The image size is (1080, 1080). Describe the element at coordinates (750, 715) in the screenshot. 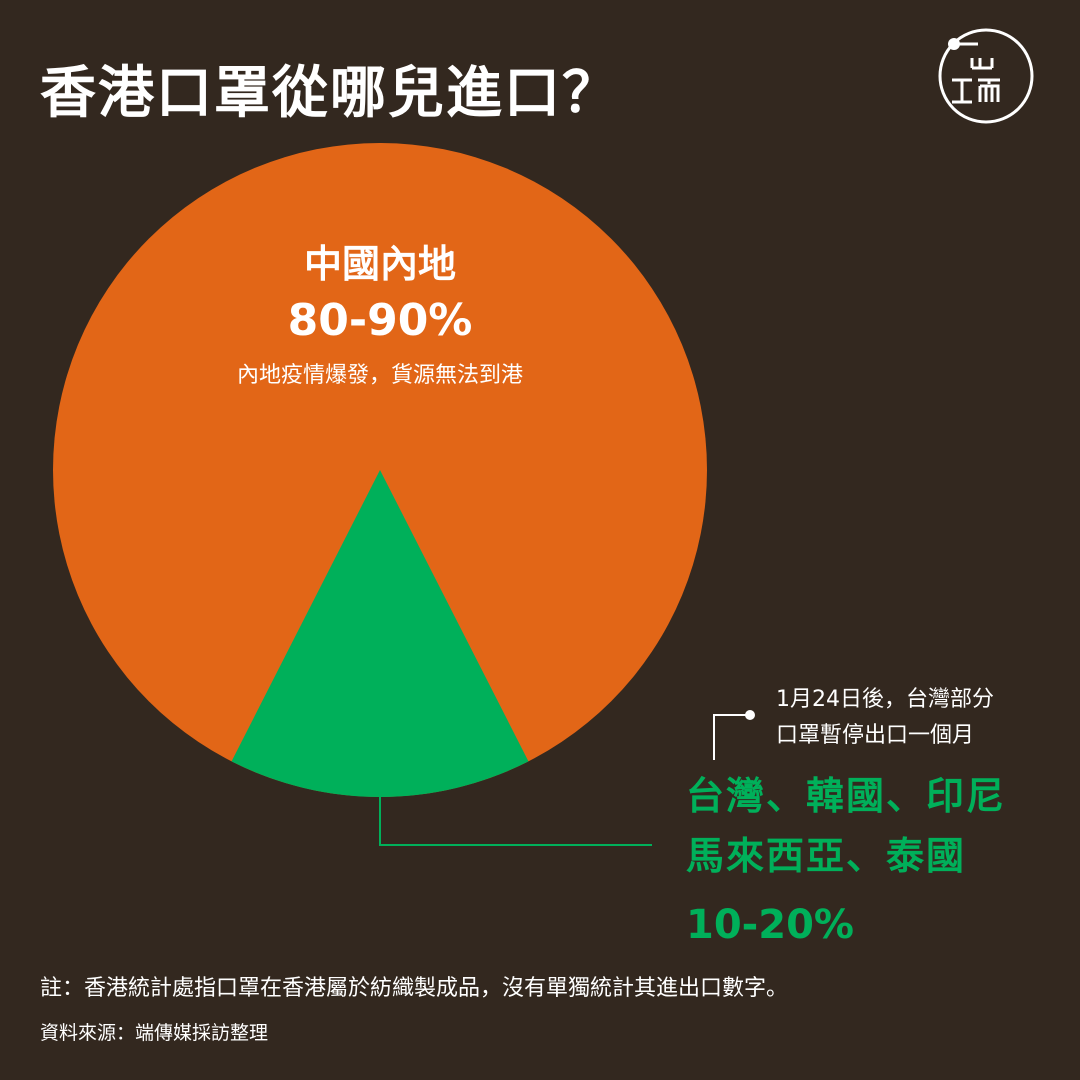

I see `leader-dot-taiwan-note` at that location.